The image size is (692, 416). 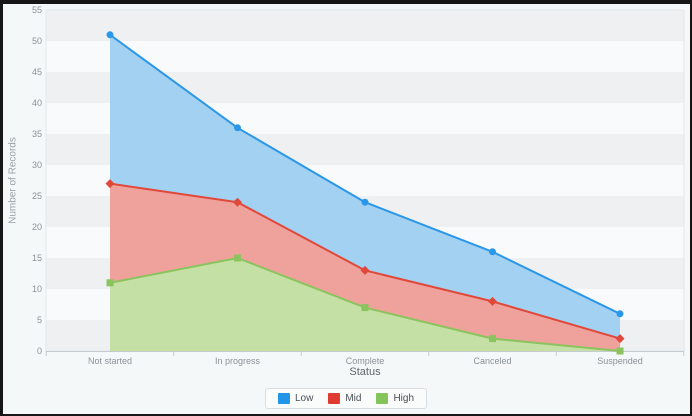 What do you see at coordinates (353, 398) in the screenshot?
I see `legend-label-mid: Mid` at bounding box center [353, 398].